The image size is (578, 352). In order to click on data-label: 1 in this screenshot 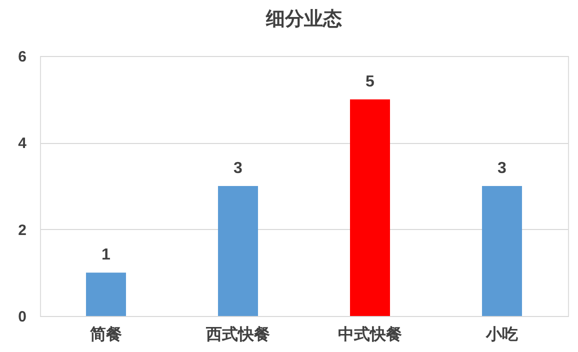, I will do `click(106, 255)`.